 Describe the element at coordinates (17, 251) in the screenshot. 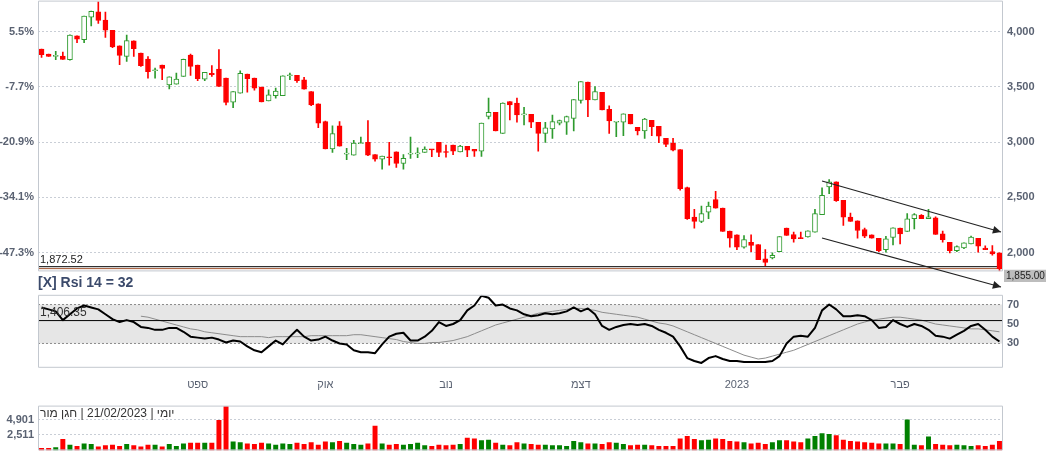

I see `y2-tick-label: -47.3%` at that location.